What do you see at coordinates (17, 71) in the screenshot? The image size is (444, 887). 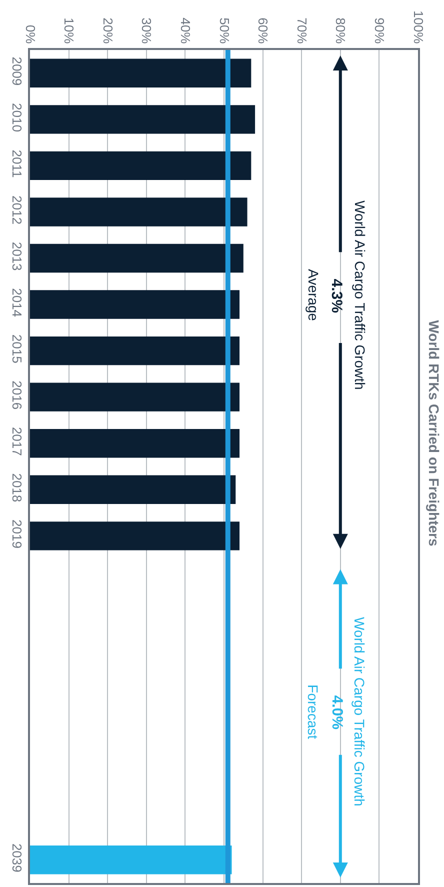 I see `y-tick-label: 2009` at bounding box center [17, 71].